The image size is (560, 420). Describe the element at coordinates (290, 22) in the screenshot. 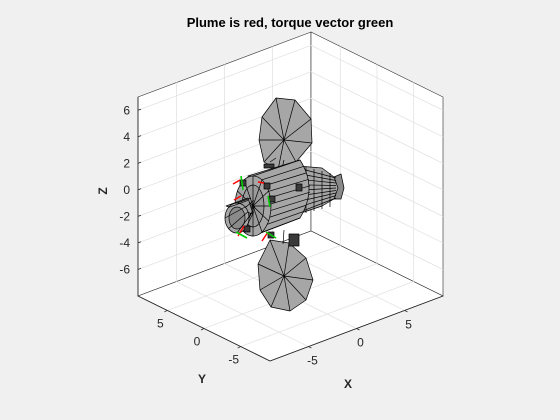

I see `chart-title: Plume is red, torque vector green` at that location.